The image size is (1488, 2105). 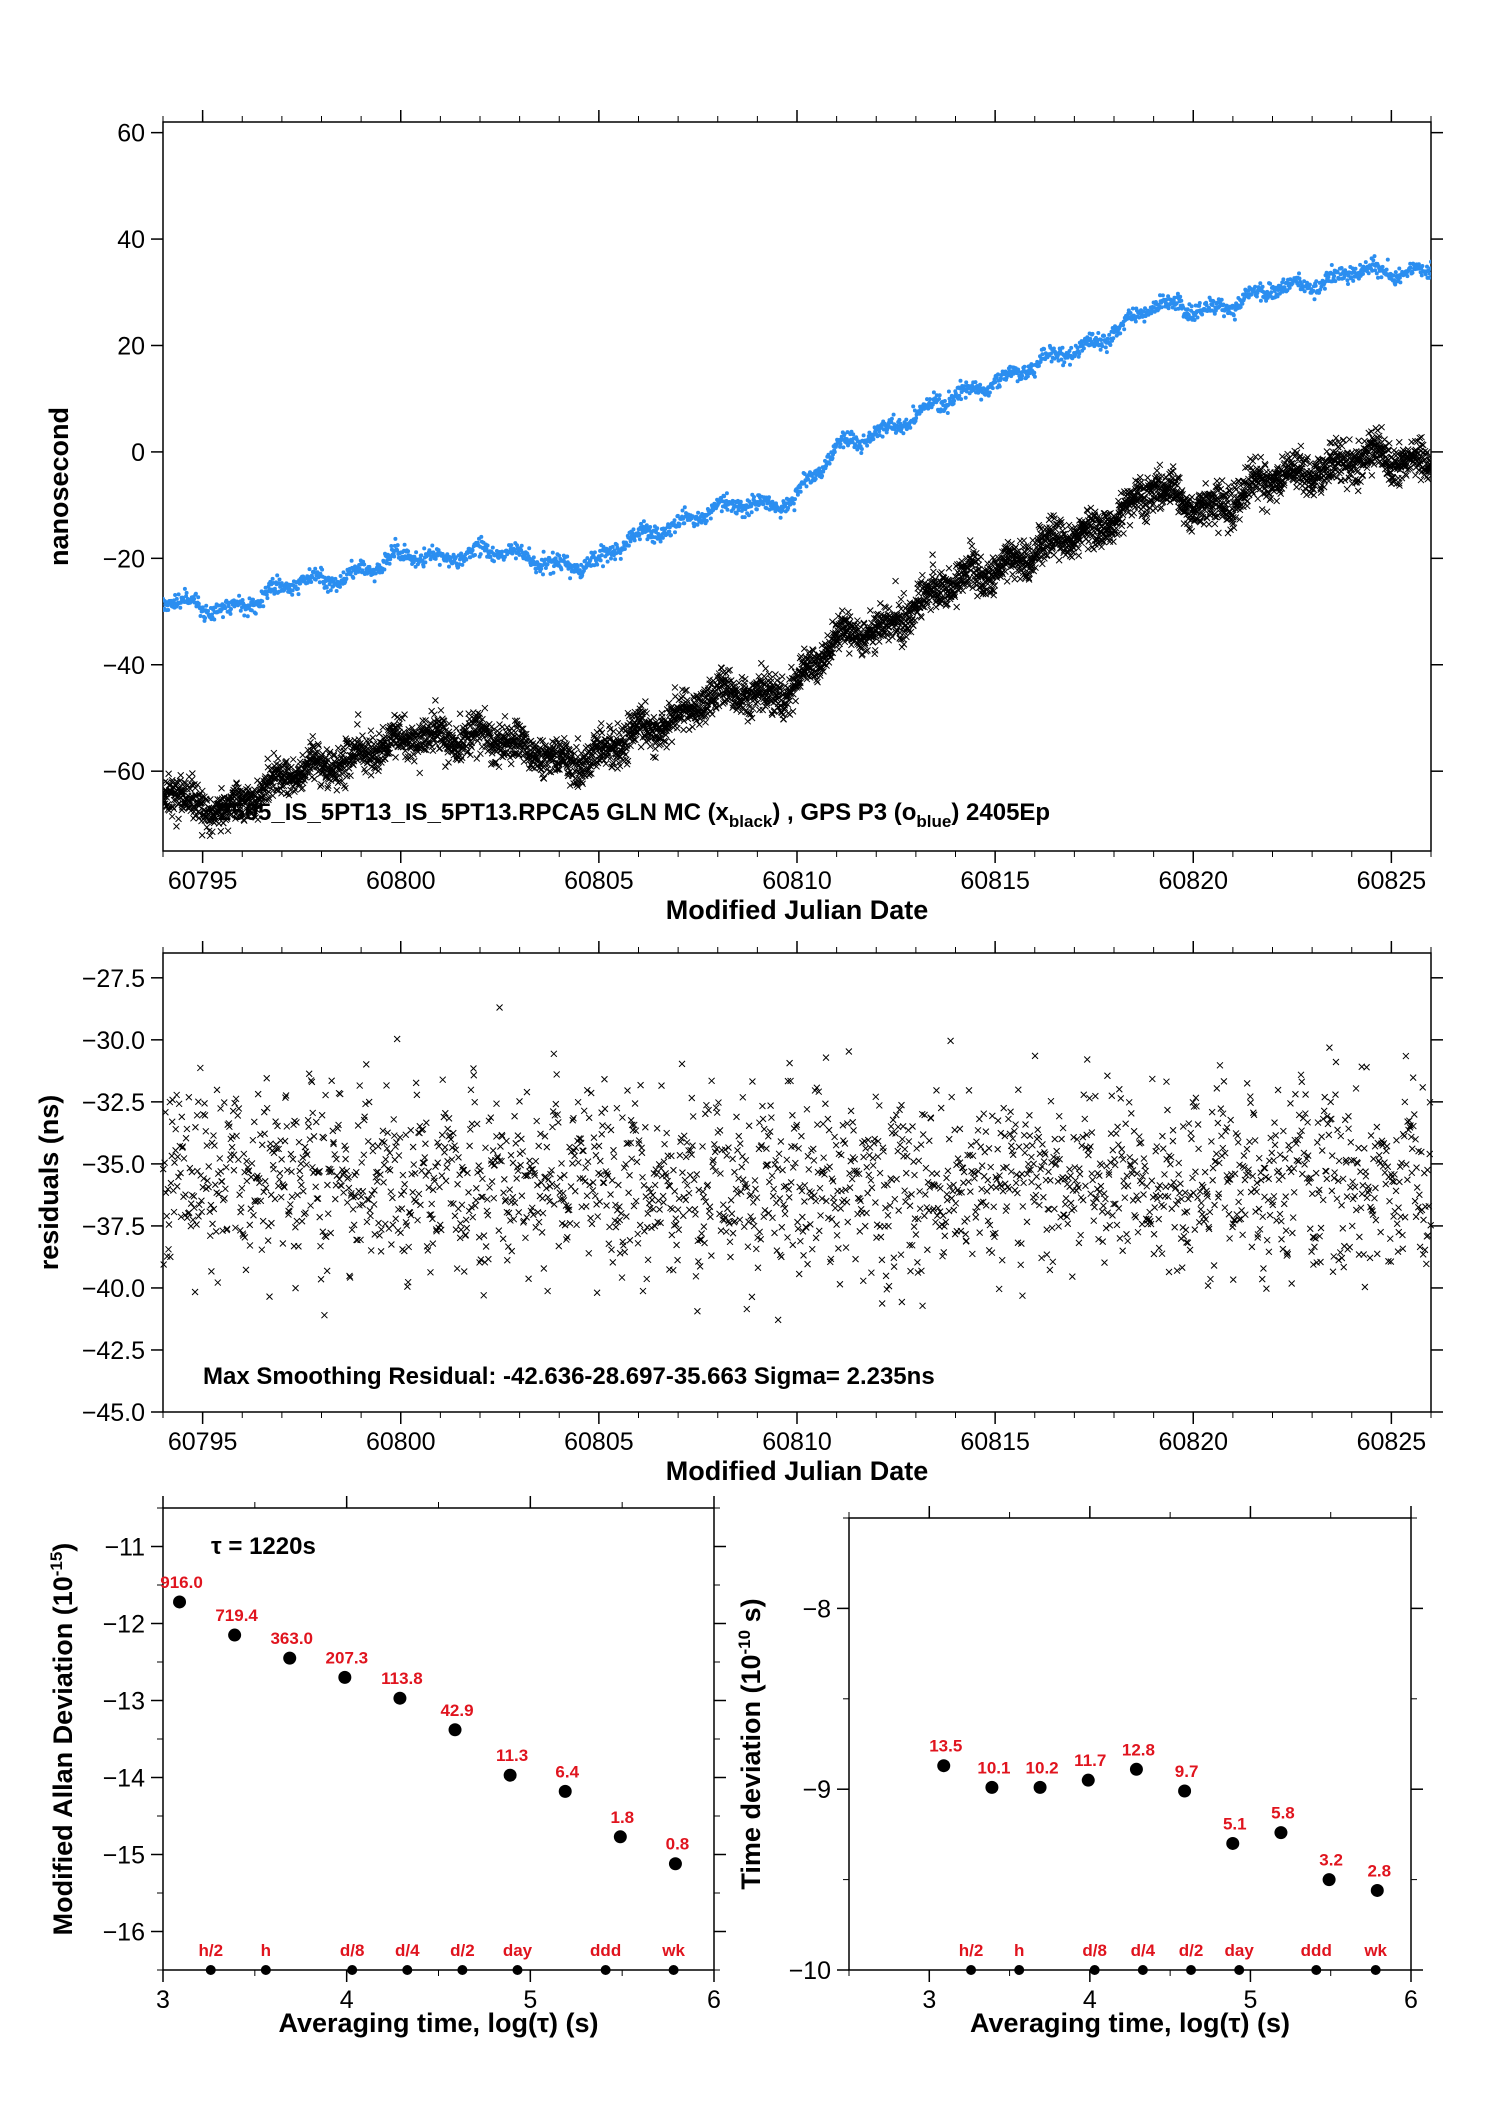 I want to click on x-tick-label: 60815, so click(x=995, y=881).